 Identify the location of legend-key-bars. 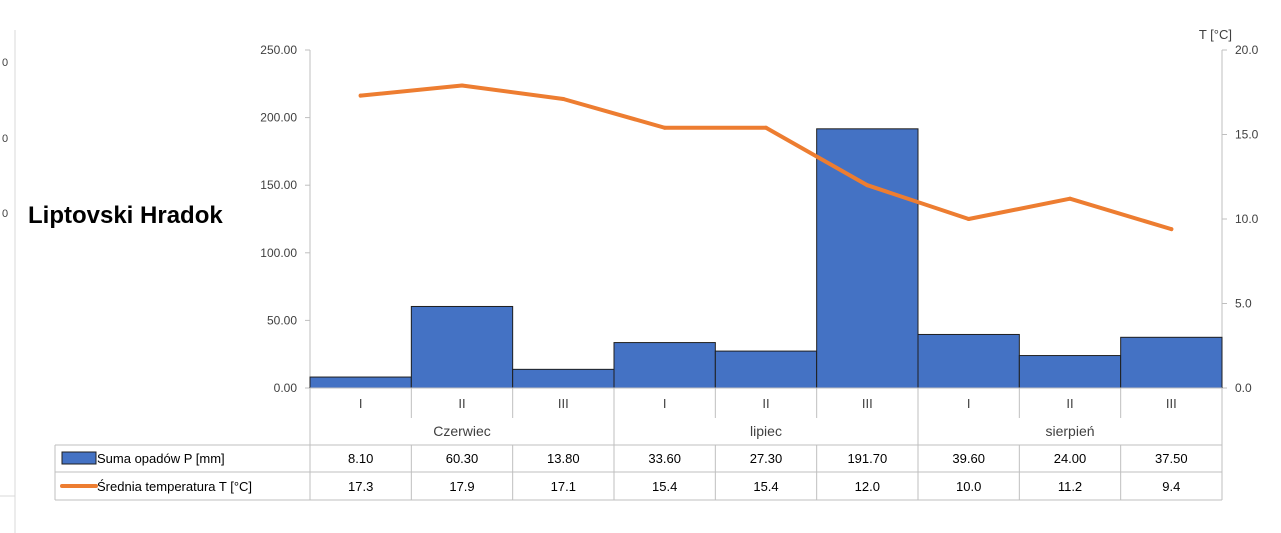
(79, 458).